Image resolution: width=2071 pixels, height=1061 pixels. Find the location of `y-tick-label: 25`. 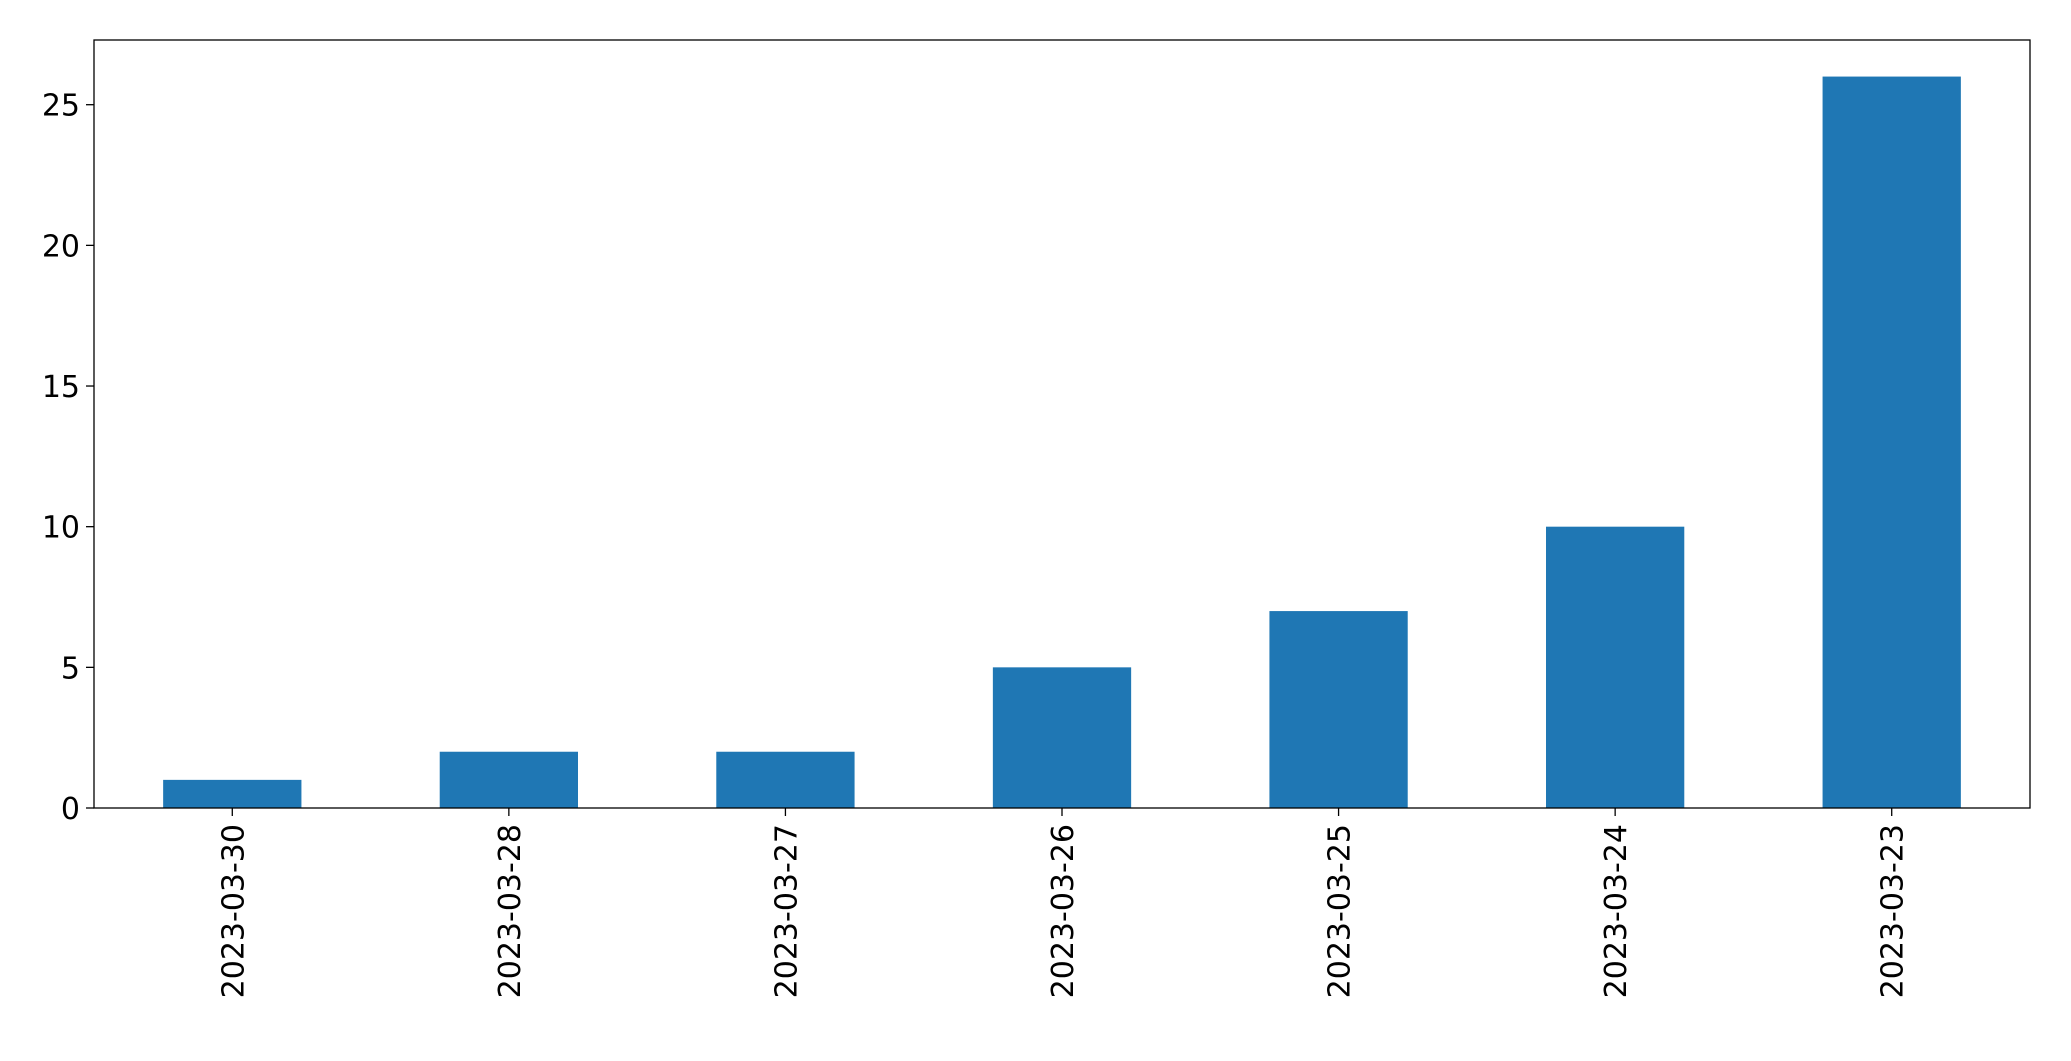

y-tick-label: 25 is located at coordinates (61, 106).